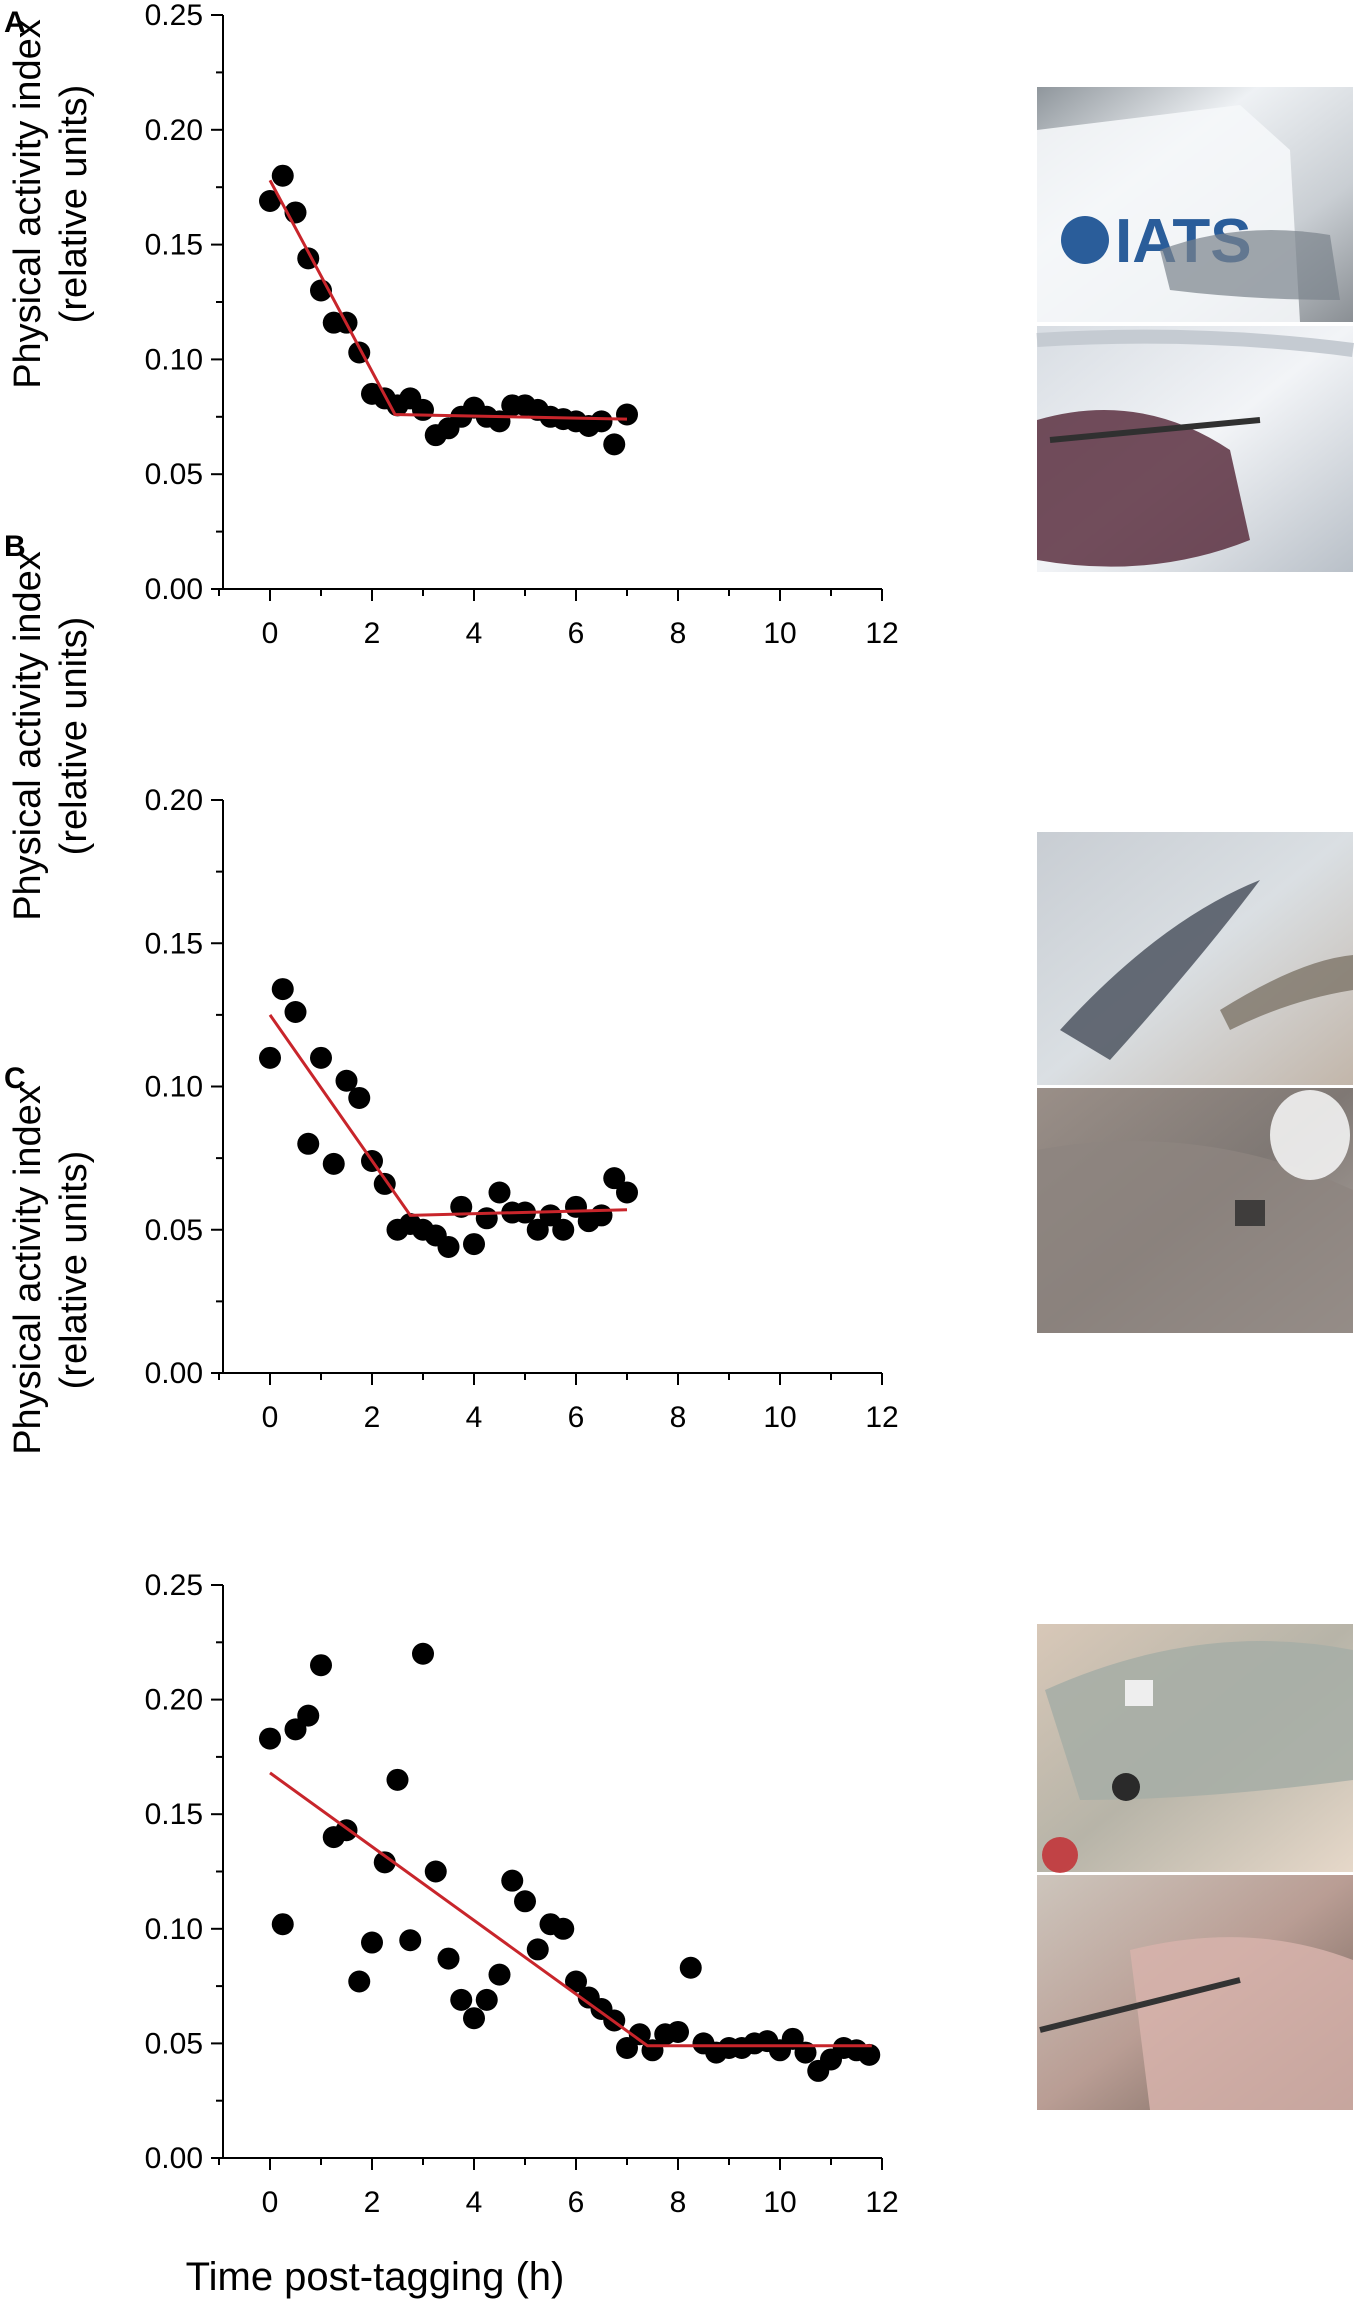 The height and width of the screenshot is (2307, 1355). I want to click on panel-label-a: A, so click(15, 22).